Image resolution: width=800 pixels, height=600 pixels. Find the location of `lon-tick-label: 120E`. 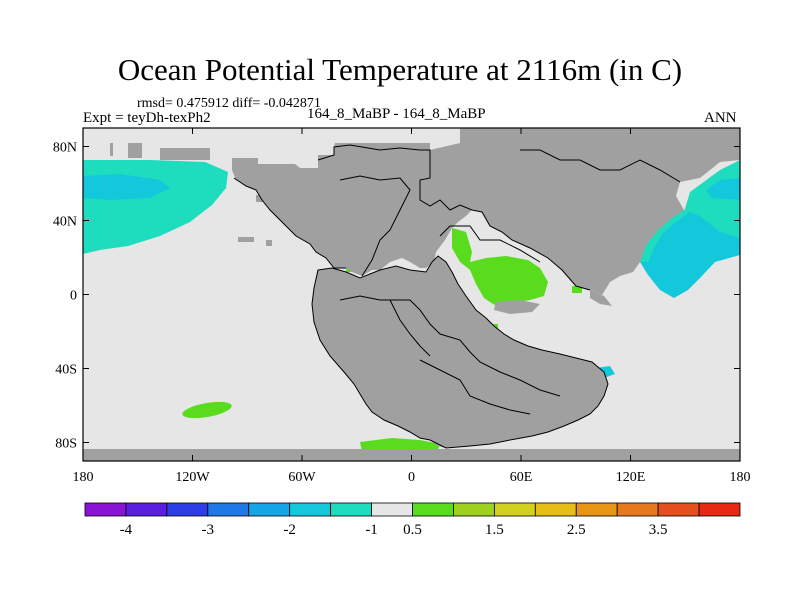

lon-tick-label: 120E is located at coordinates (631, 477).